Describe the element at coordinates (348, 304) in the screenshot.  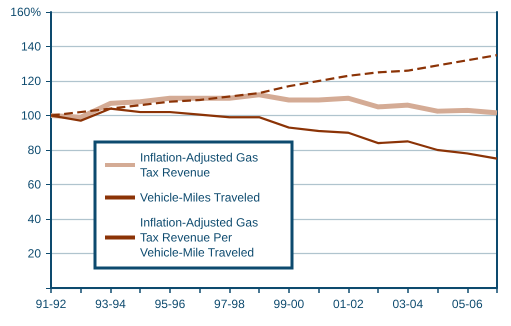
I see `x-tick-label: 01-02` at that location.